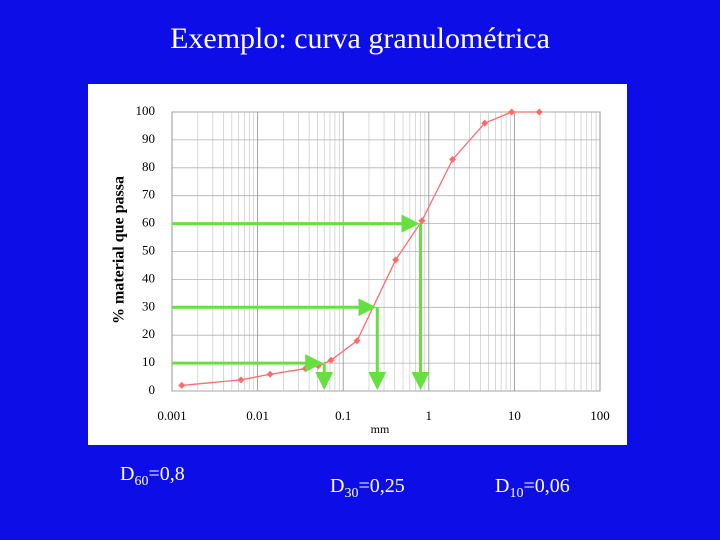  I want to click on annotation-rest: =0,8, so click(166, 474).